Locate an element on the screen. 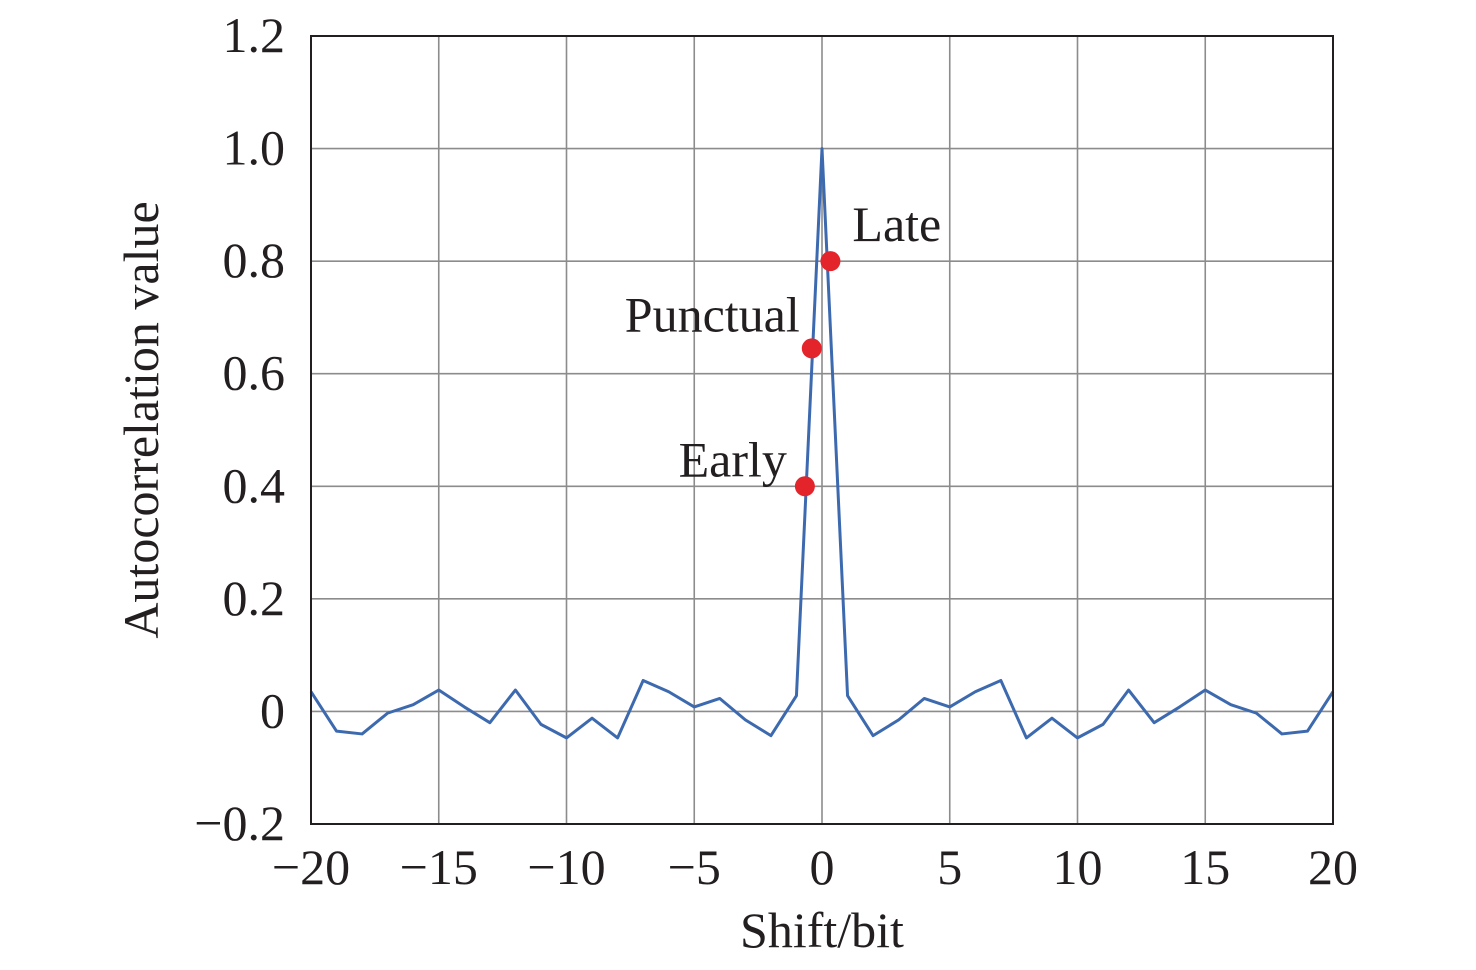 Image resolution: width=1476 pixels, height=970 pixels. x-tick-label: −5 is located at coordinates (694, 867).